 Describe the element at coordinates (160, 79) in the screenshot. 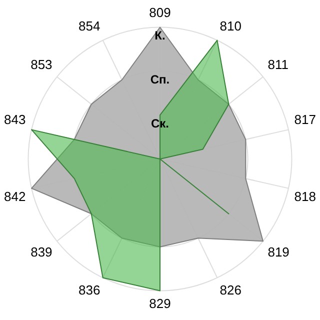

I see `y-tick-label: Сп.` at that location.